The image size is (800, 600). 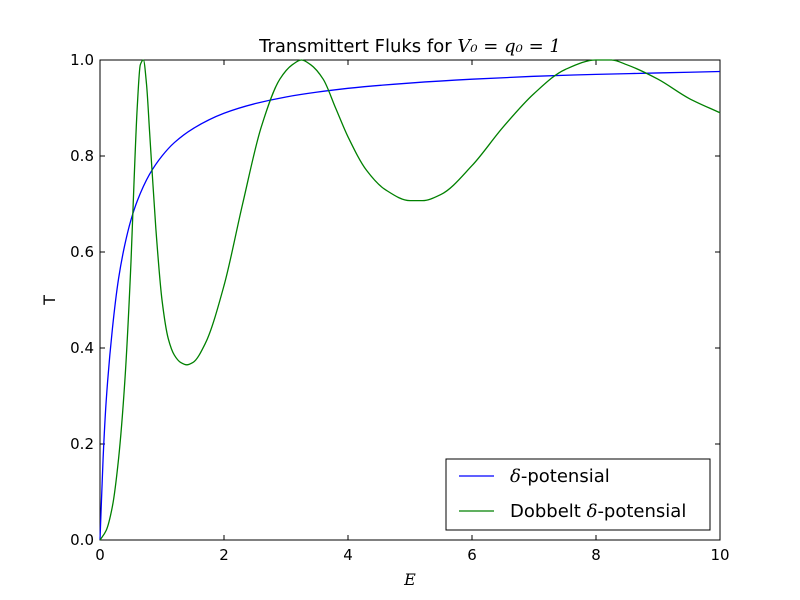 What do you see at coordinates (641, 511) in the screenshot?
I see `legend-label-double-delta-text: -potensial` at bounding box center [641, 511].